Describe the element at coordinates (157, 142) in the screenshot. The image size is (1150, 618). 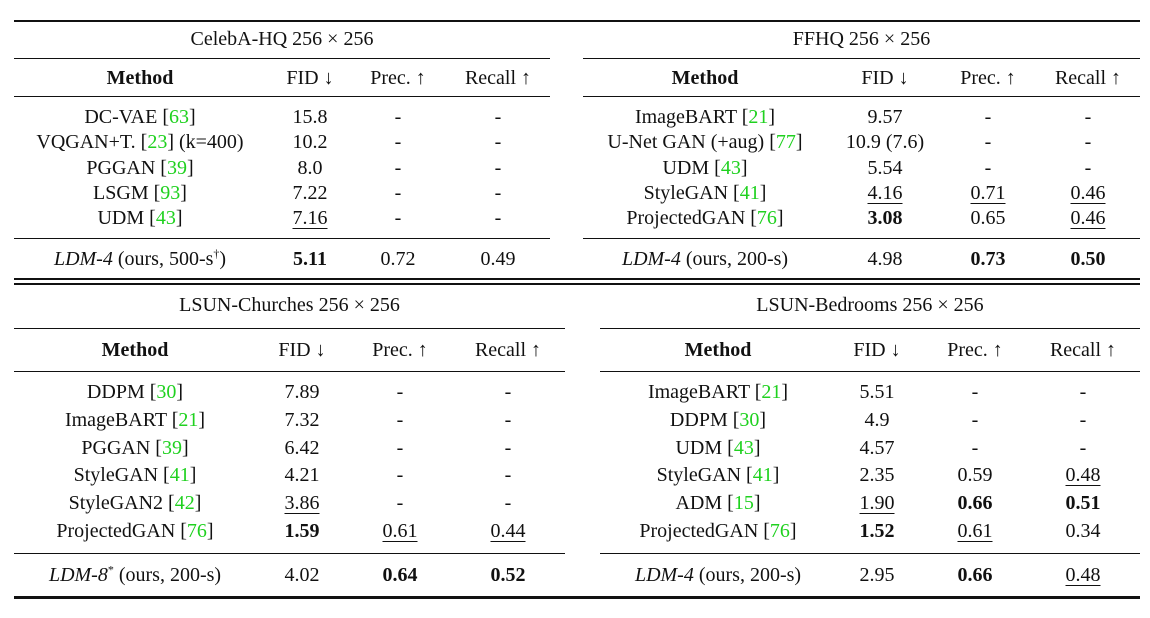
I see `citation-link: 23` at that location.